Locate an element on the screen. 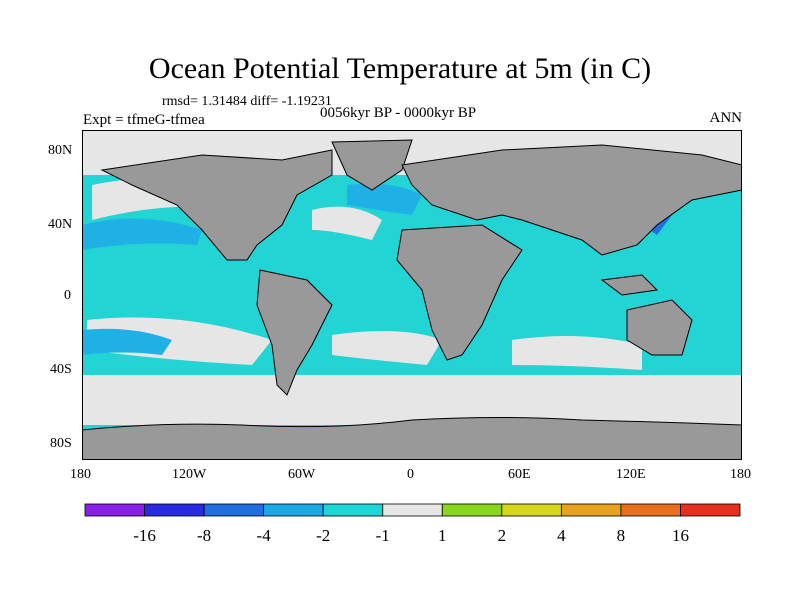  atlantic-patch is located at coordinates (347, 223).